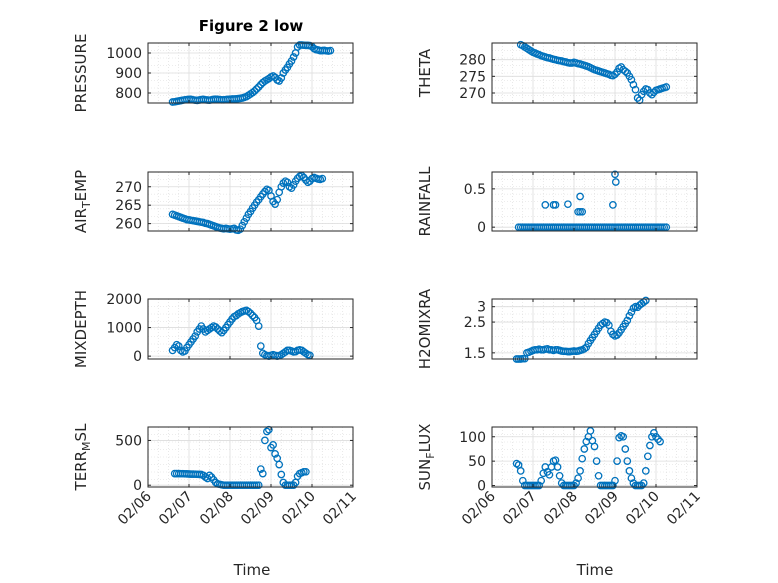 The height and width of the screenshot is (583, 778). I want to click on x-axis-label-right: Time, so click(595, 570).